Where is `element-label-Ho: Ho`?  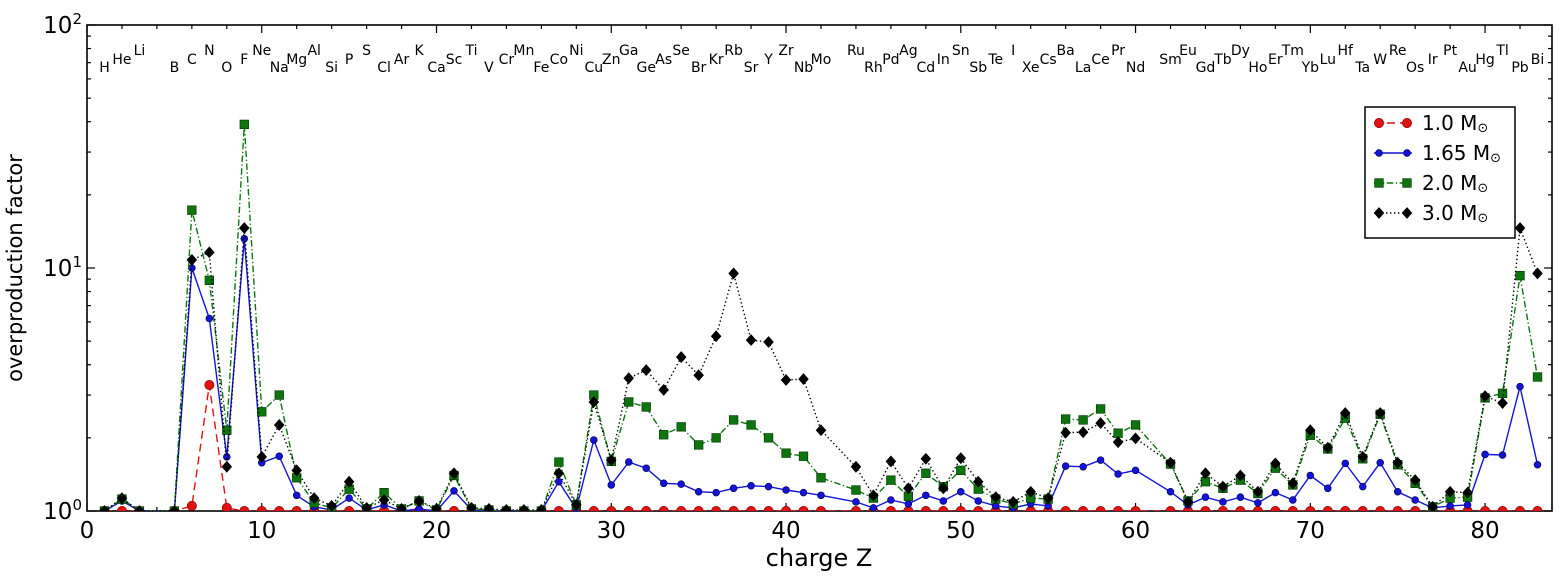 element-label-Ho: Ho is located at coordinates (1257, 68).